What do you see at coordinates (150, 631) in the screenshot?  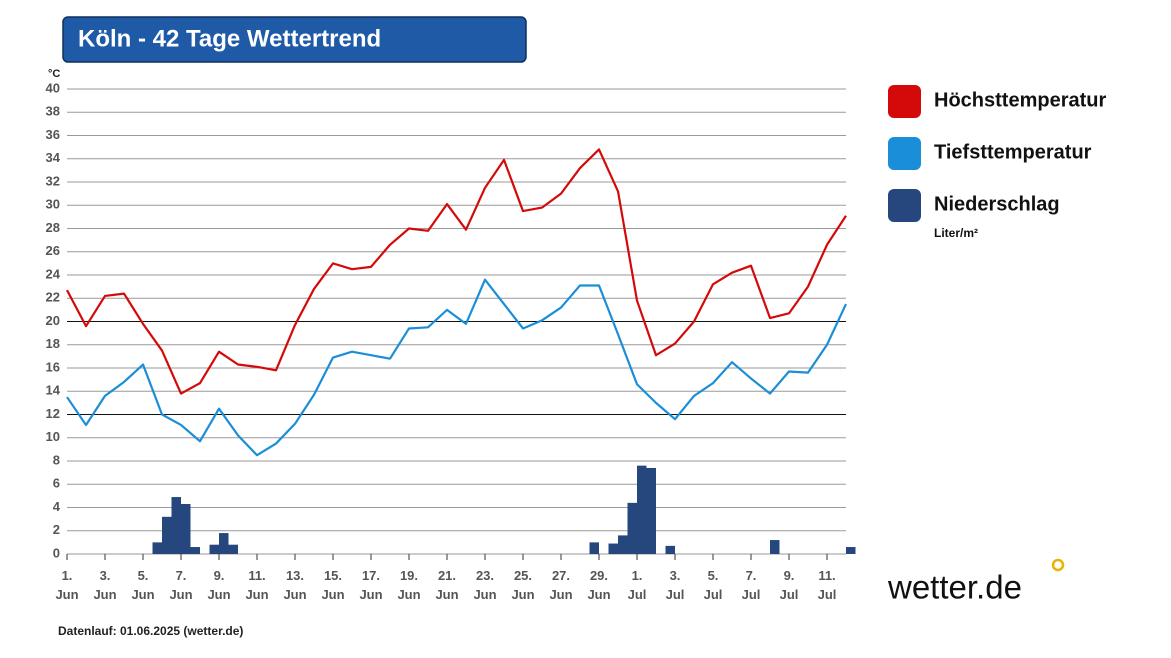 I see `footnote: Datenlauf: 01.06.2025 (wetter.de)` at bounding box center [150, 631].